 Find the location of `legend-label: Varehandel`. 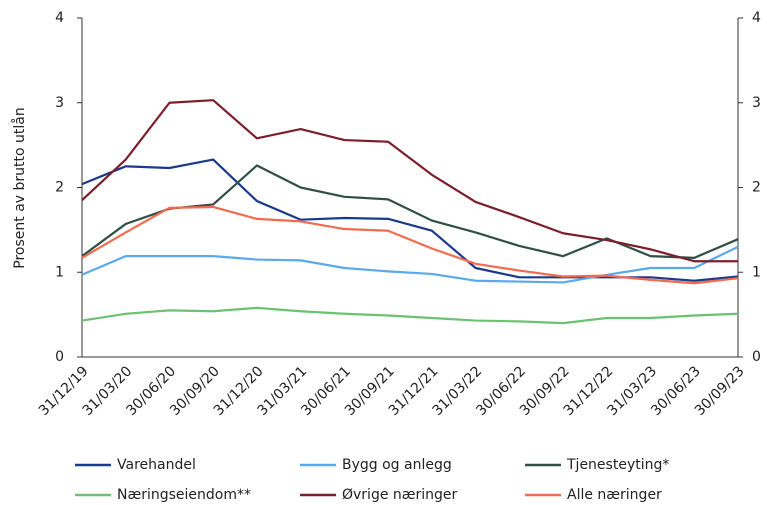

legend-label: Varehandel is located at coordinates (156, 465).